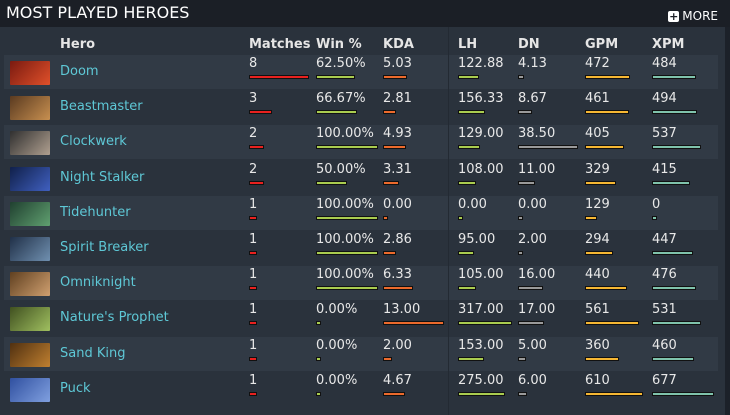  Describe the element at coordinates (341, 99) in the screenshot. I see `win-value: 66.67%` at that location.